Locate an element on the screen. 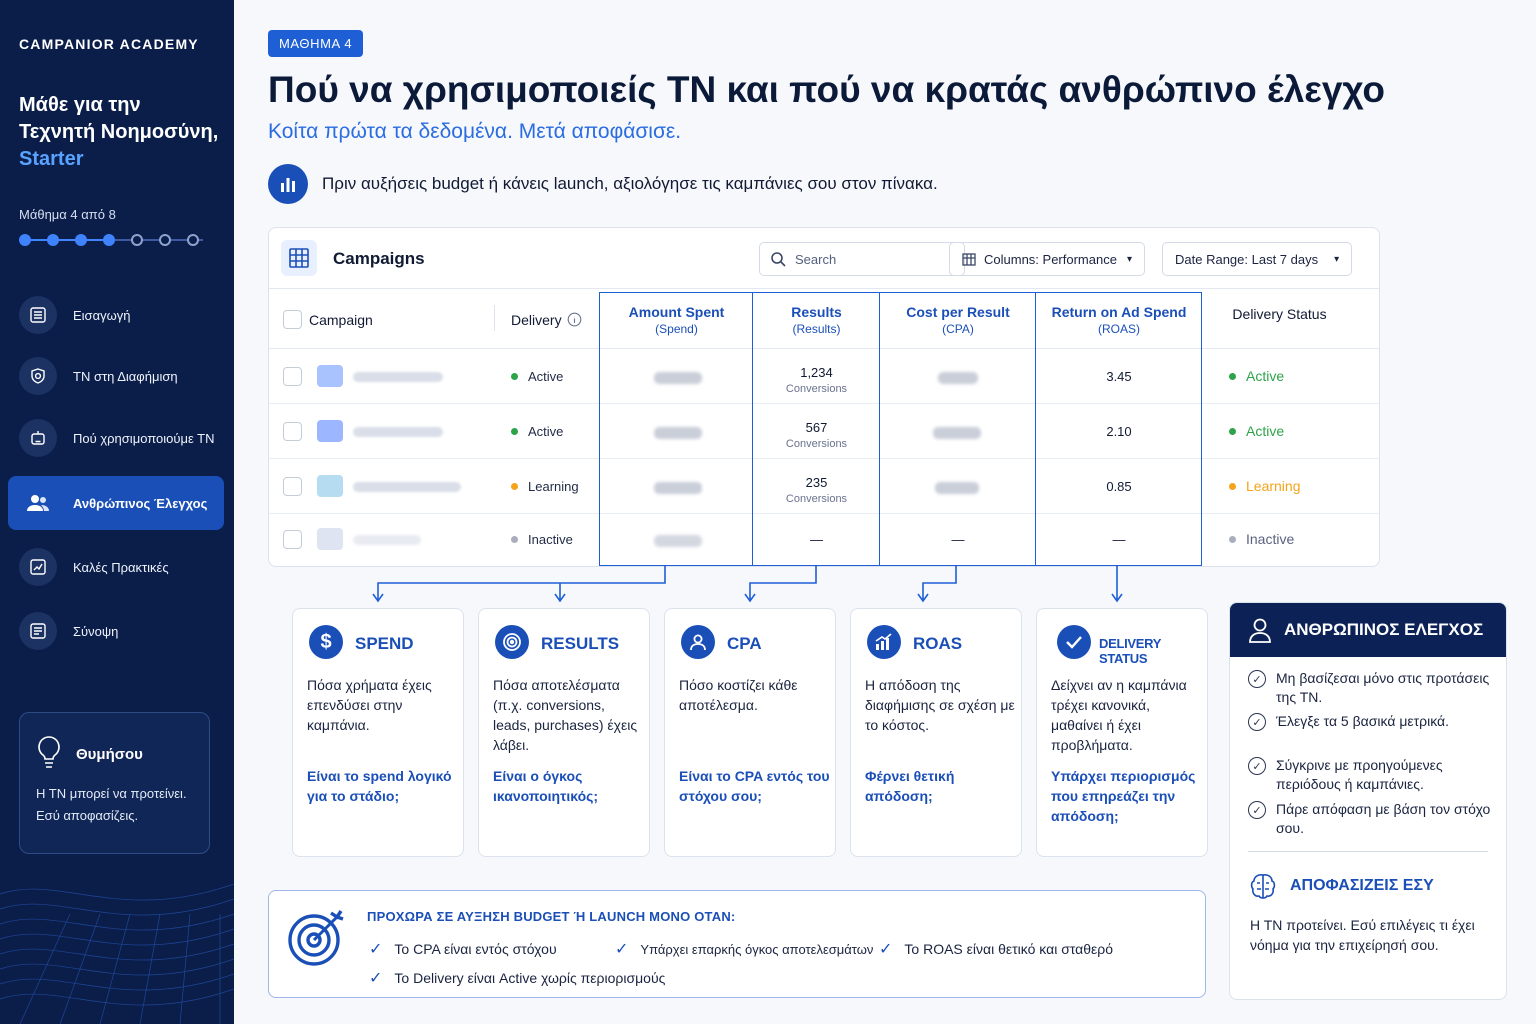 This screenshot has height=1024, width=1536. sidebar-item-best-practices: Καλές Πρακτικές is located at coordinates (116, 567).